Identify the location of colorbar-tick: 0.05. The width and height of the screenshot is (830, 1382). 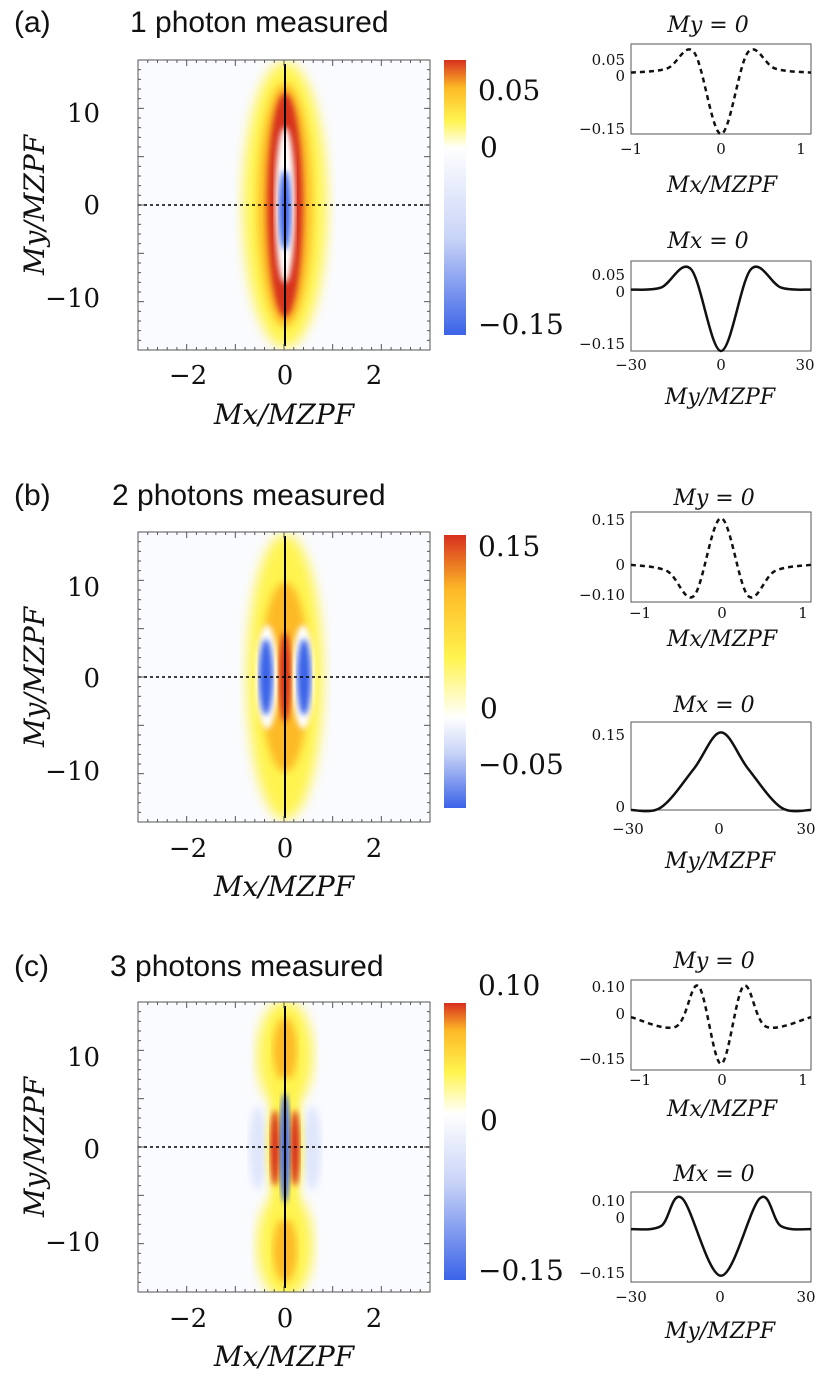
(509, 90).